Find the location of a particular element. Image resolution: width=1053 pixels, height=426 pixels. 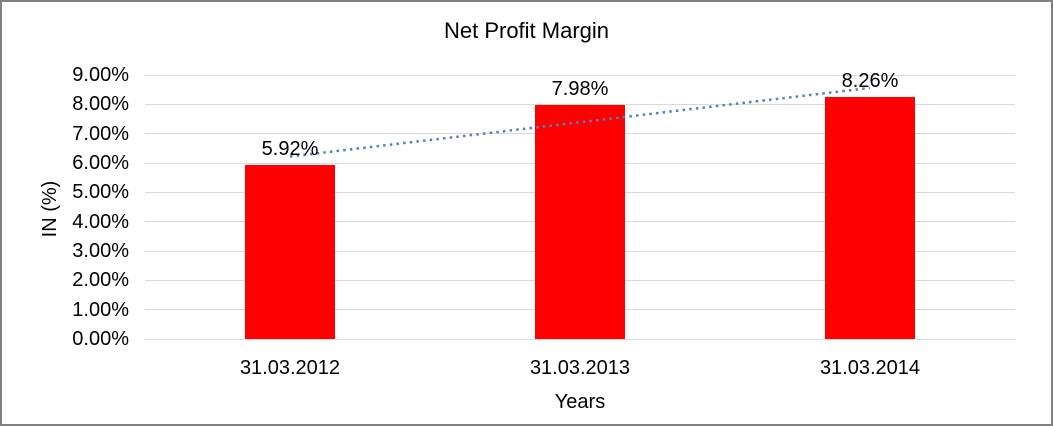

y-tick-label: 7.00% is located at coordinates (100, 133).